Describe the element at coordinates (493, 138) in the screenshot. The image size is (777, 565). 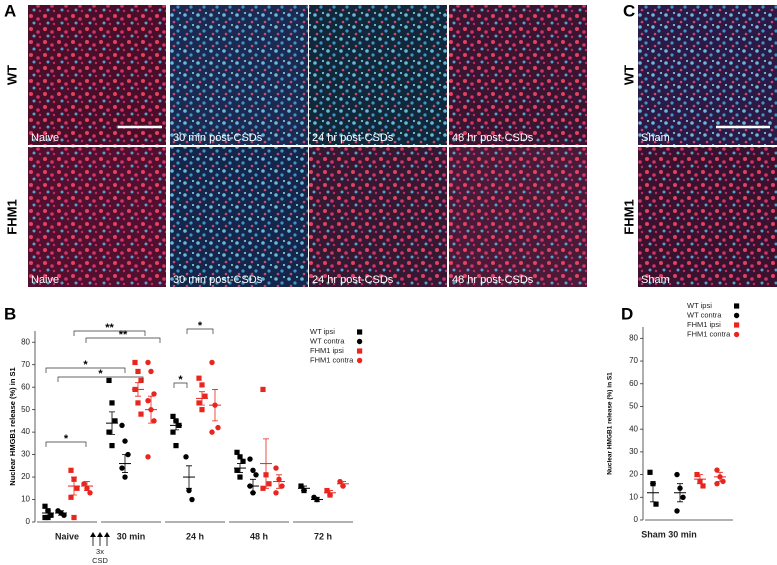
I see `image-caption: 48 hr post-CSDs` at that location.